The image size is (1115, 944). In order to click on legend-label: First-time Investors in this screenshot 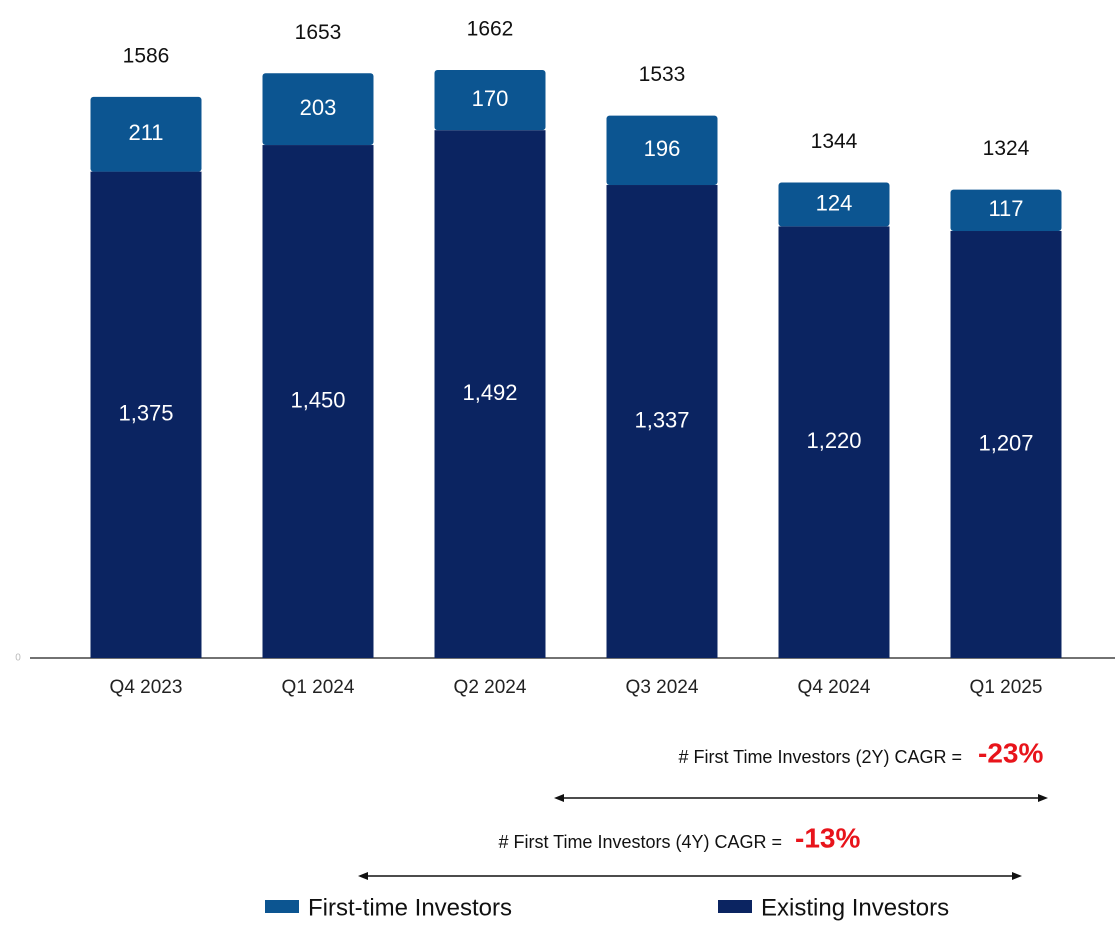, I will do `click(410, 907)`.